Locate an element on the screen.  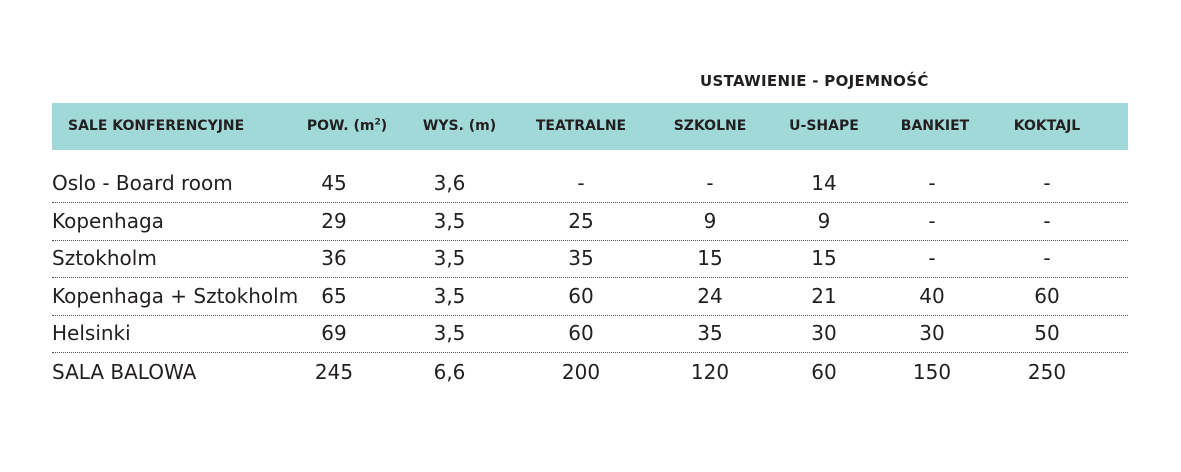
school-value: 35 is located at coordinates (710, 333).